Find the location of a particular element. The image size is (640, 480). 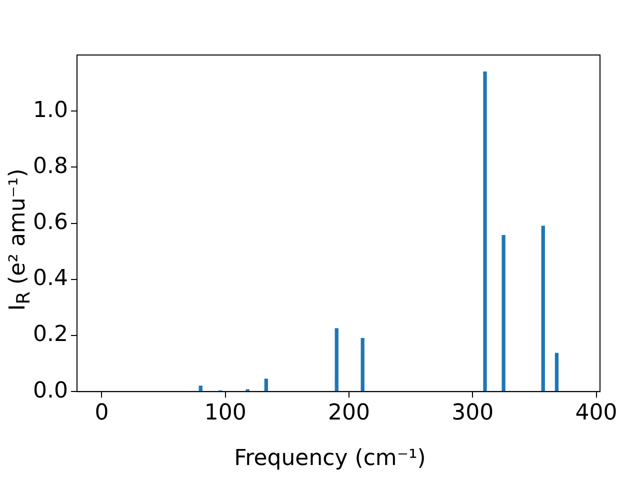

x-tick-label: 200 is located at coordinates (349, 413).